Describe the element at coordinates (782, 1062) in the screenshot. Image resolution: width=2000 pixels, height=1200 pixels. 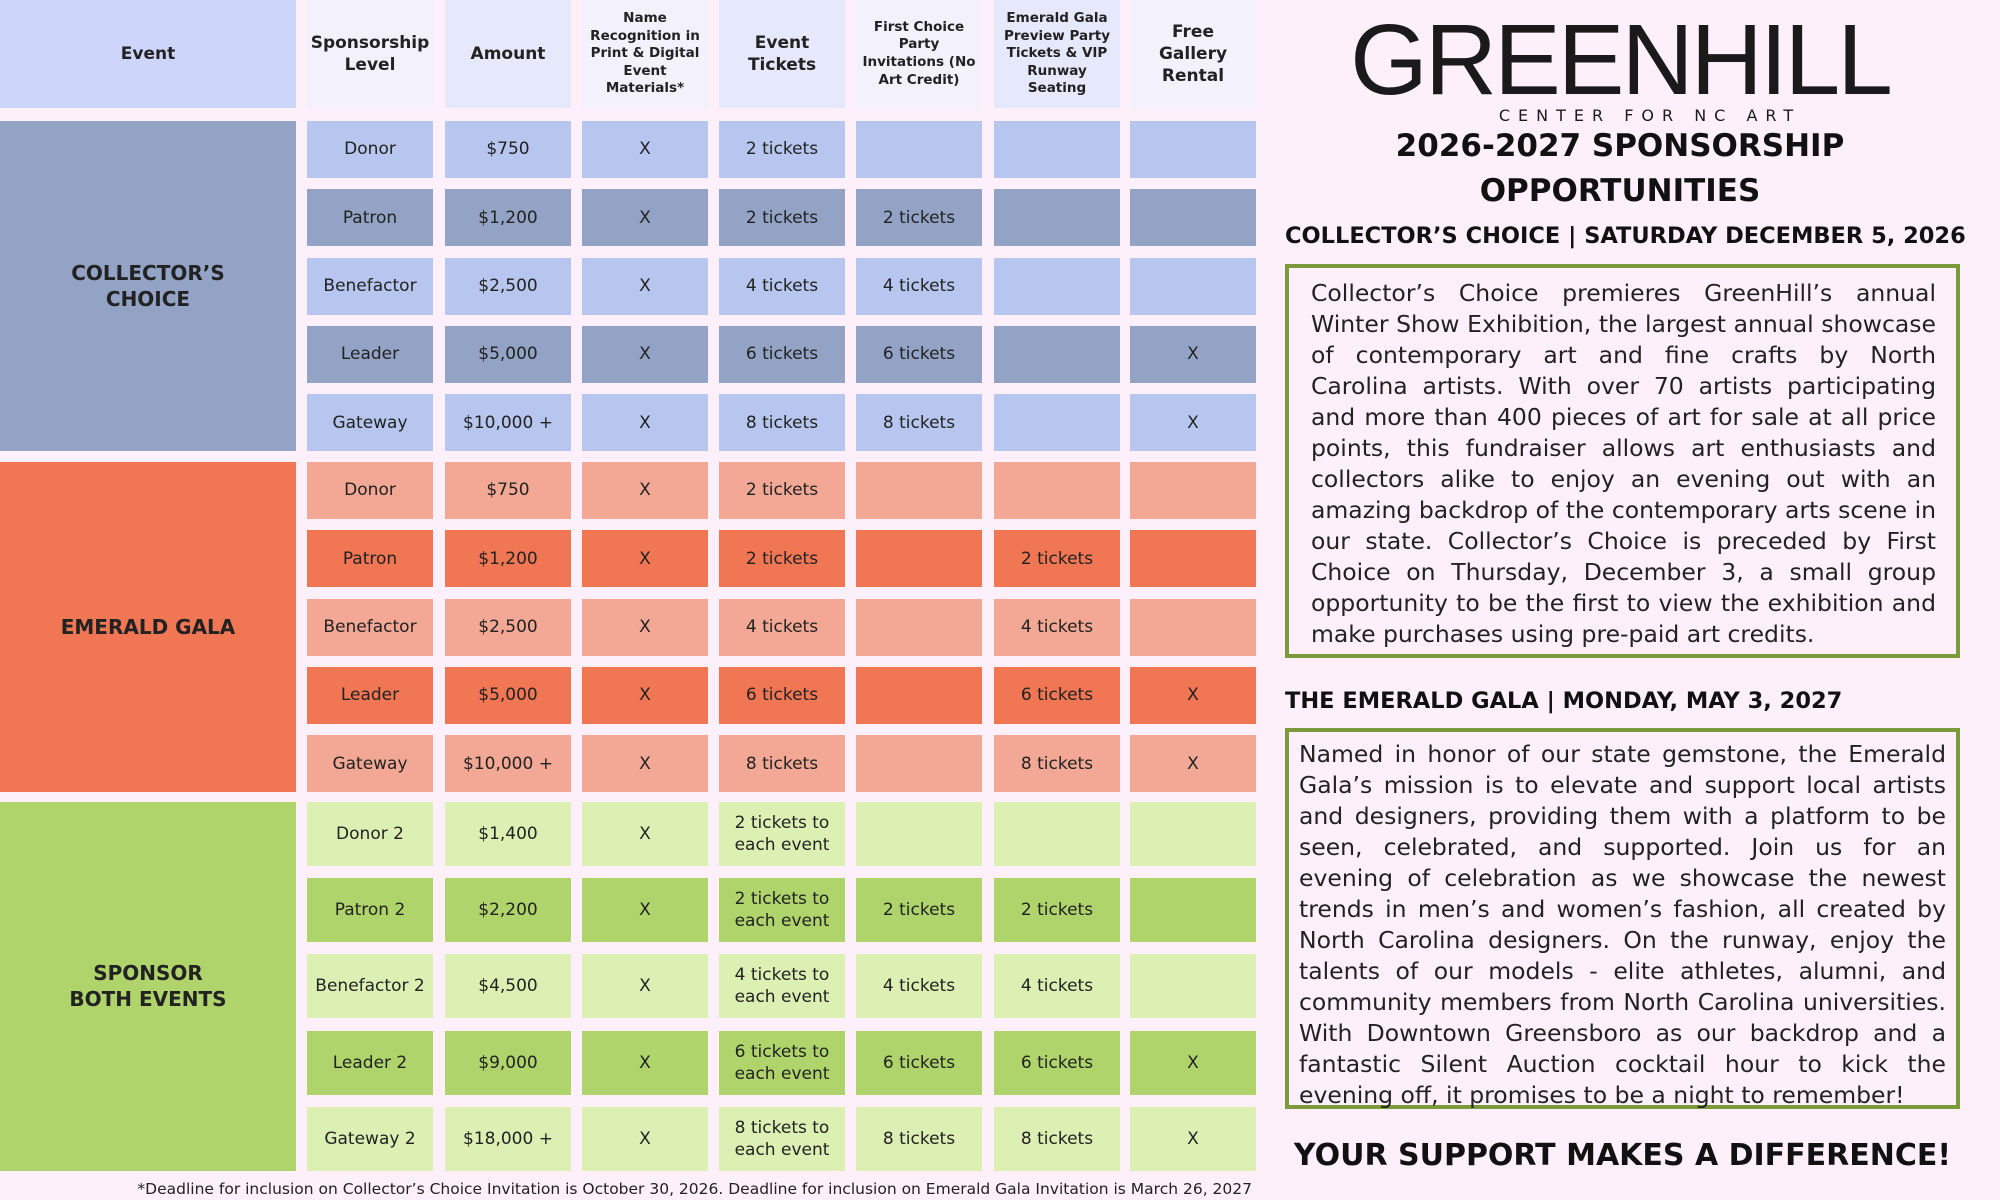
I see `table-cell: 6 tickets to each event` at that location.